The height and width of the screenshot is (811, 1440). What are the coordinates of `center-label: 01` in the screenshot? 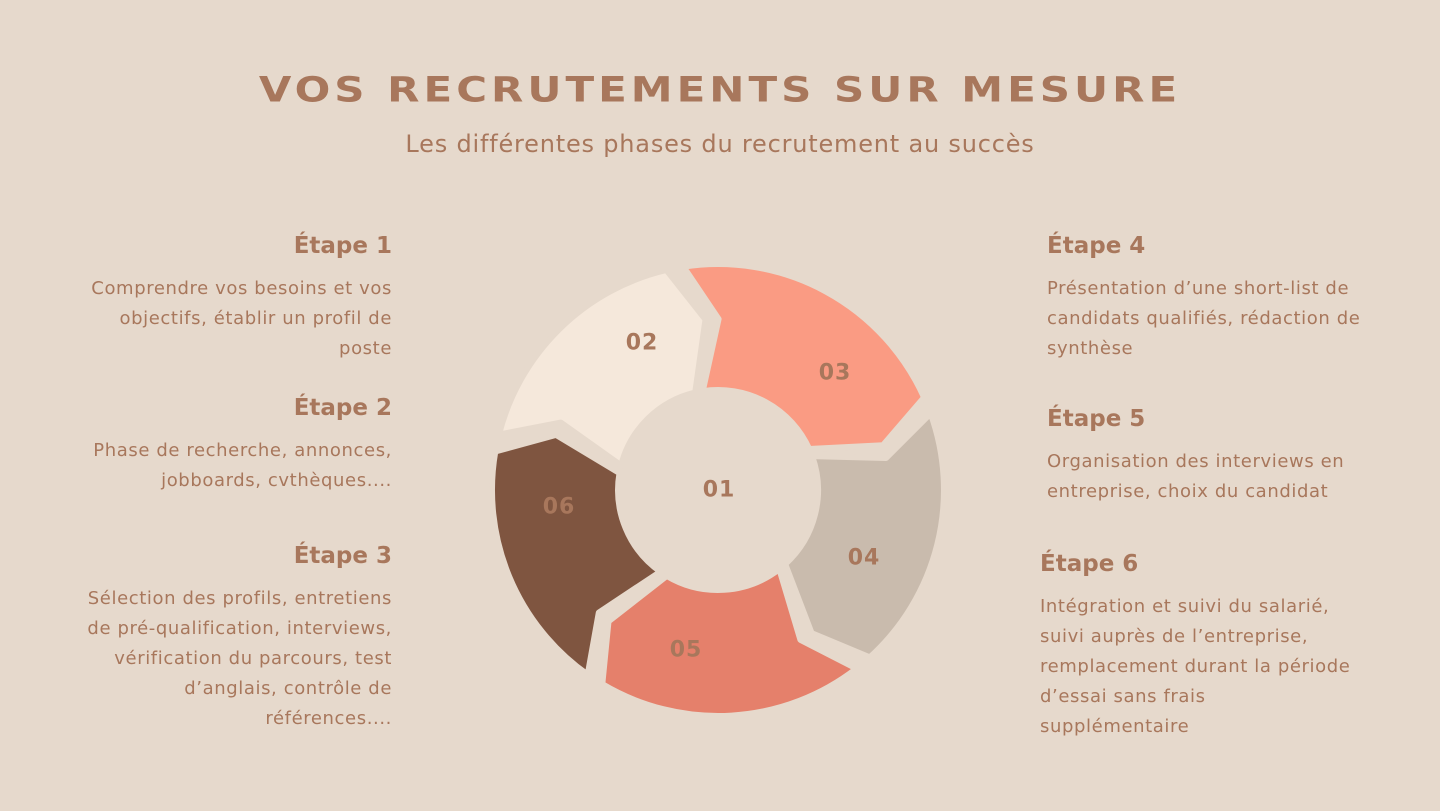 It's located at (719, 490).